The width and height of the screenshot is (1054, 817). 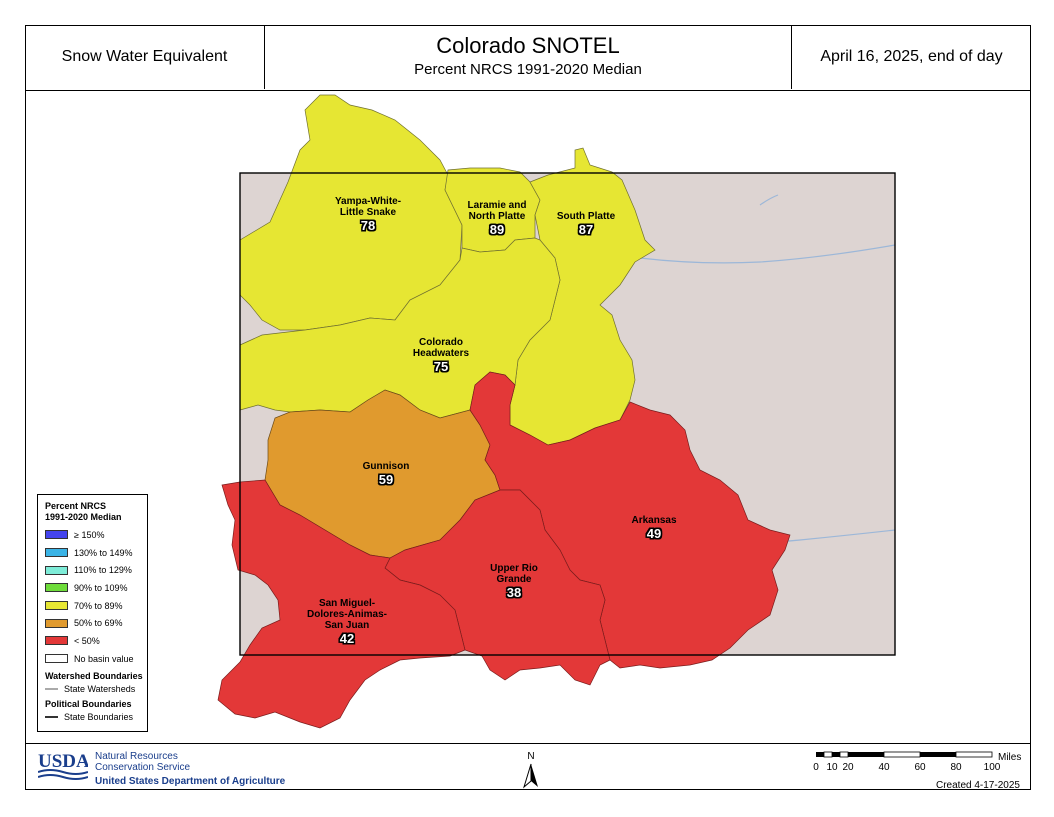 I want to click on north-label: N, so click(x=530, y=756).